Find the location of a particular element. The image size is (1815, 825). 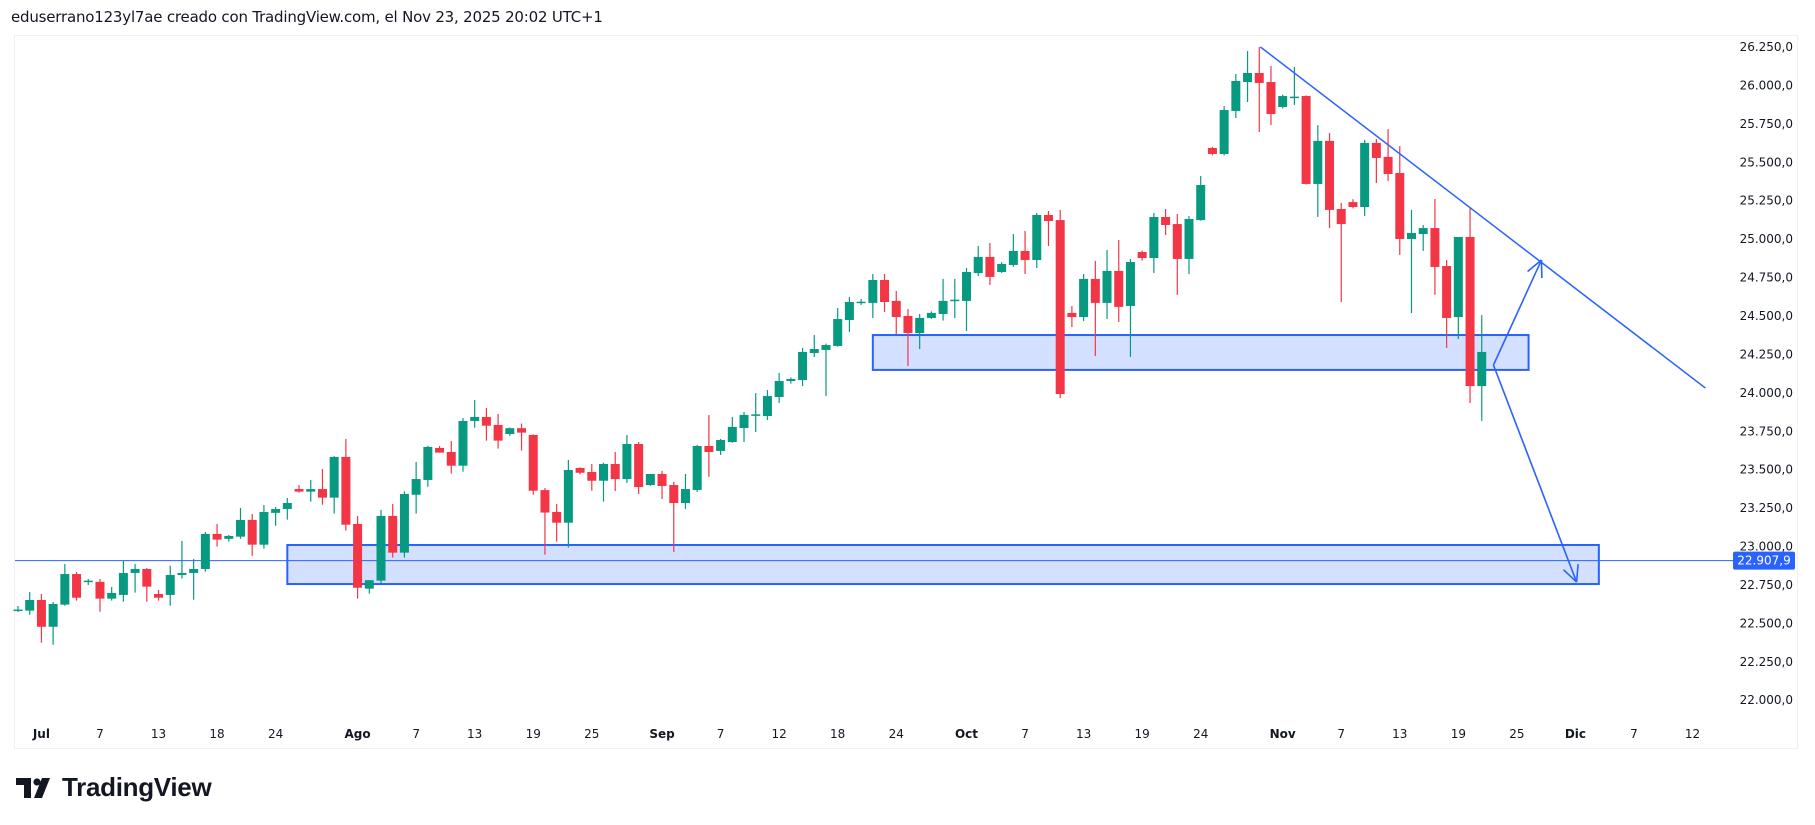

trend-line is located at coordinates (1482, 217).